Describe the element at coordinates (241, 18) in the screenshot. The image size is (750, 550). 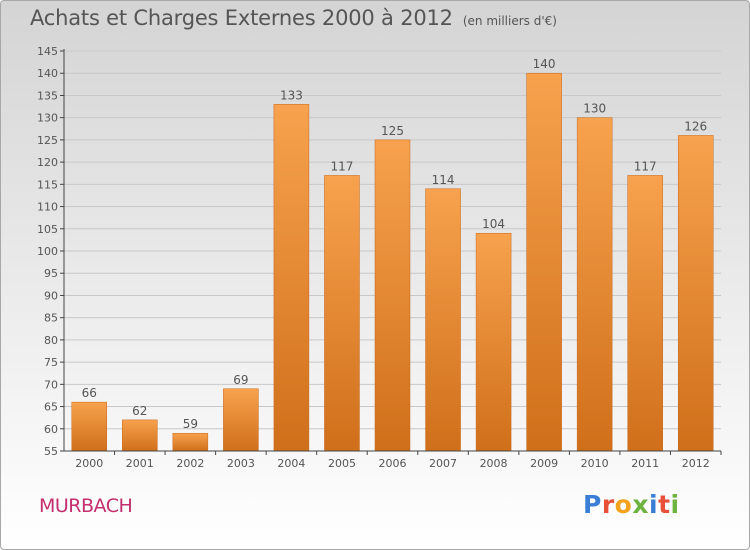
I see `chart-title: Achats et Charges Externes 2000 à 2012` at that location.